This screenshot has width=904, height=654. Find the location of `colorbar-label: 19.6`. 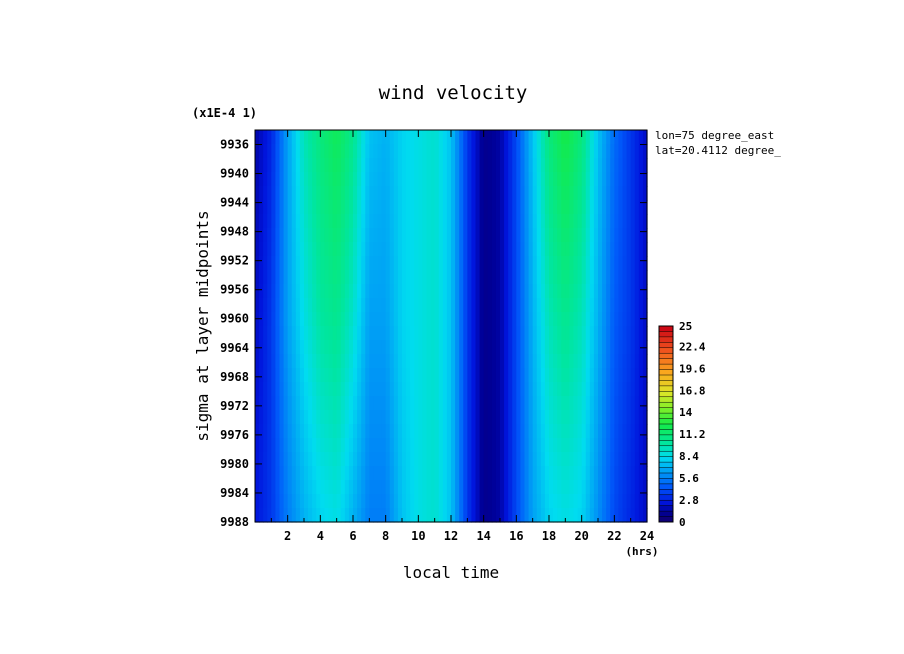

colorbar-label: 19.6 is located at coordinates (692, 368).